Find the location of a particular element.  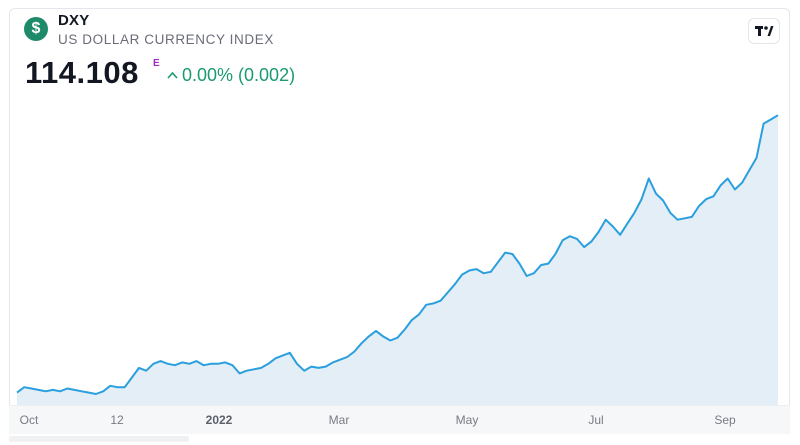

price-change: 0.00% (0.002) is located at coordinates (231, 75).